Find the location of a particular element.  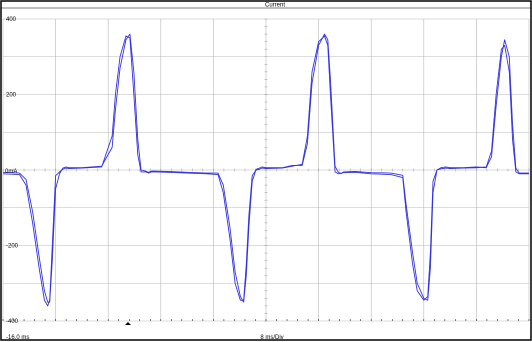

trigger-marker is located at coordinates (128, 323).